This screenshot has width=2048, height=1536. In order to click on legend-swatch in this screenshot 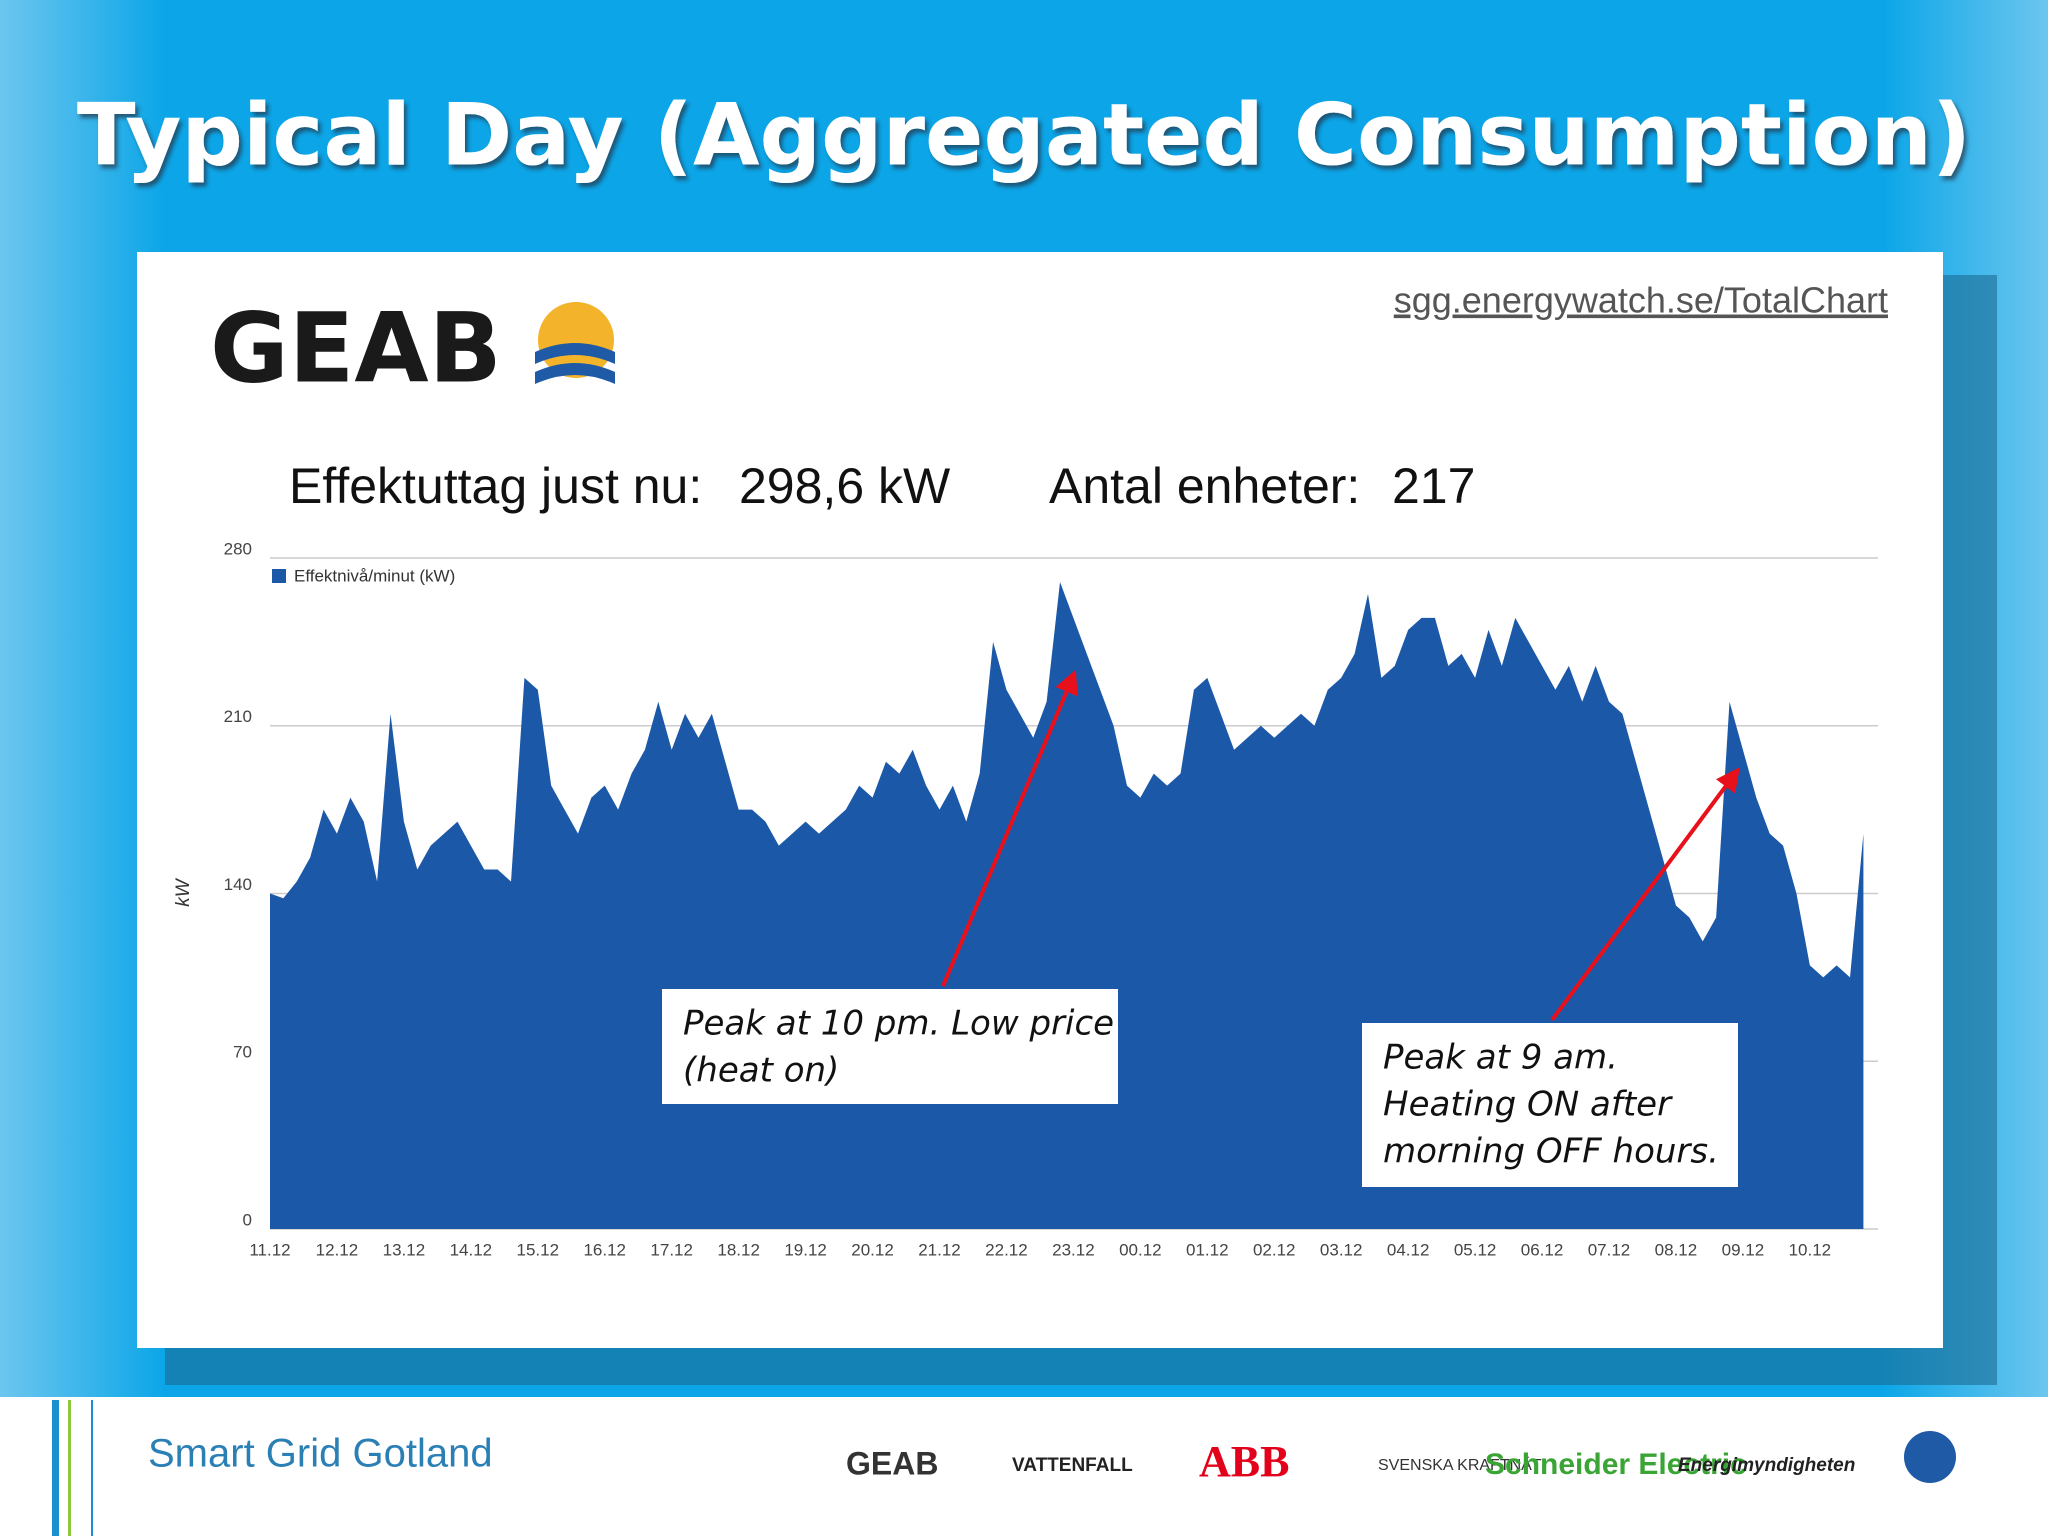, I will do `click(279, 576)`.